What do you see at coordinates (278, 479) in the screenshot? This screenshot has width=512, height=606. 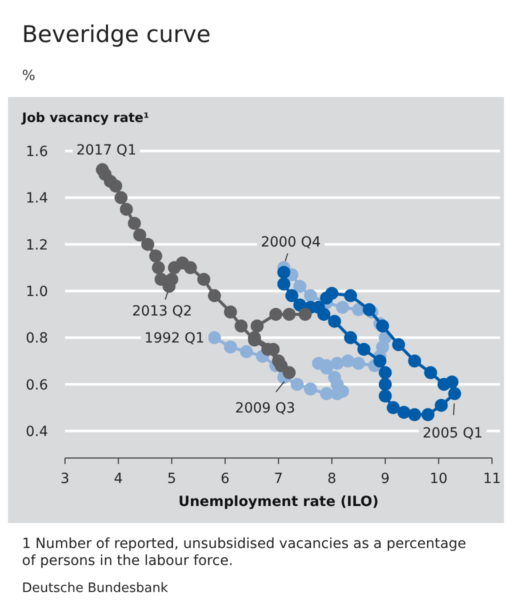 I see `x-tick-label: 7` at bounding box center [278, 479].